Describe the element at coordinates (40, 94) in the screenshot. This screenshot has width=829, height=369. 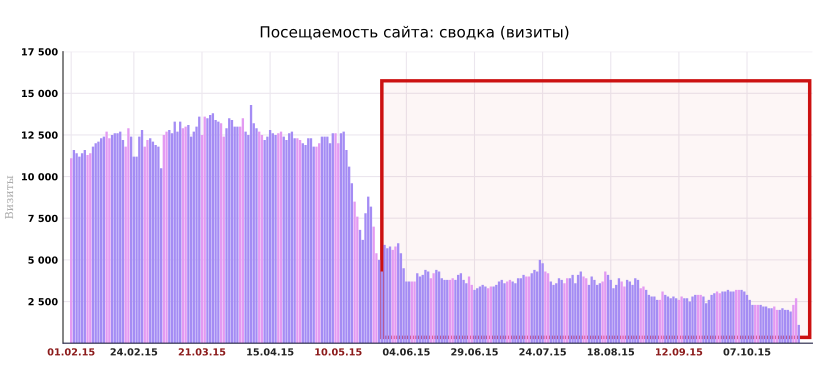
I see `y-tick-label: 15 000` at that location.